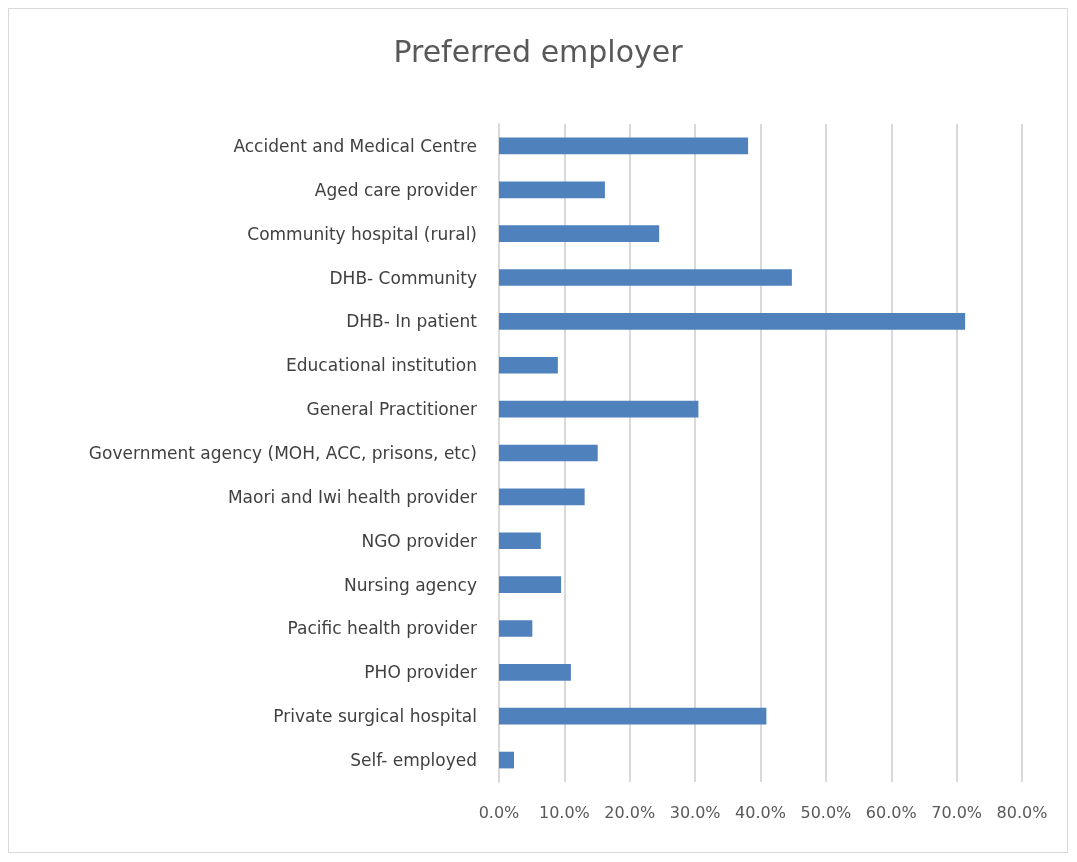  Describe the element at coordinates (826, 812) in the screenshot. I see `x-tick-label: 50.0%` at that location.